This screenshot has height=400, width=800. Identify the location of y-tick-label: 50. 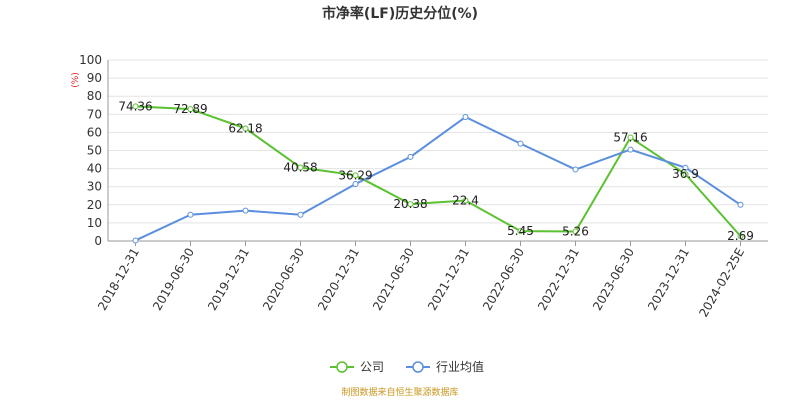
(94, 151).